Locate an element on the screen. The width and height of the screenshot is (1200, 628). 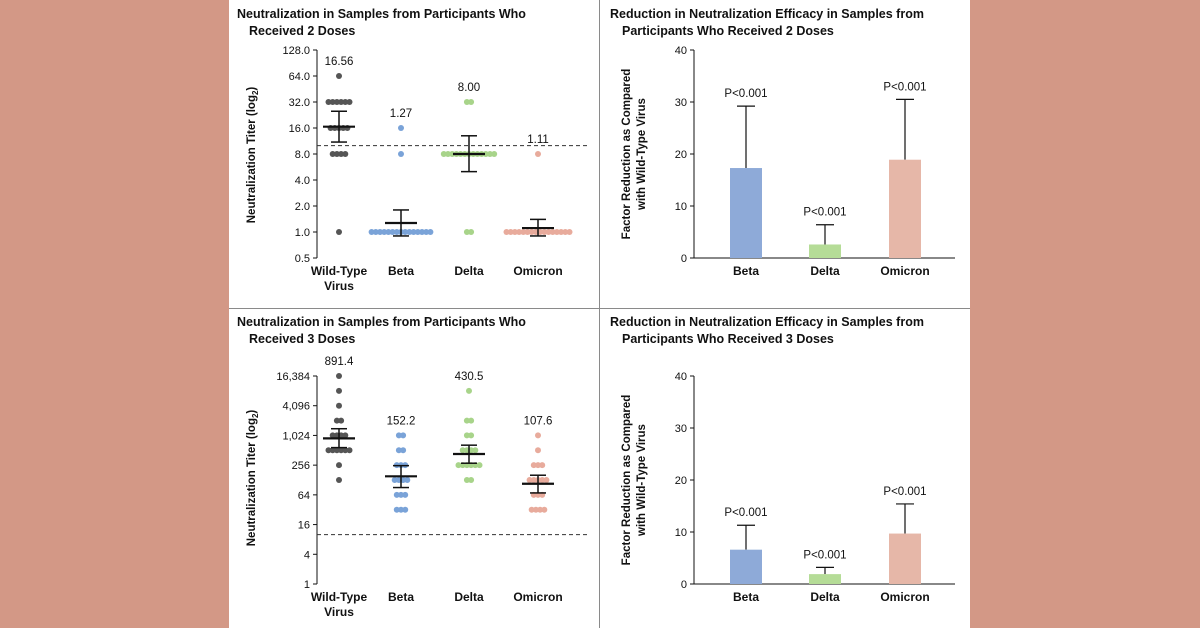
y-axis-label: Factor Reduction as Compared is located at coordinates (627, 154).